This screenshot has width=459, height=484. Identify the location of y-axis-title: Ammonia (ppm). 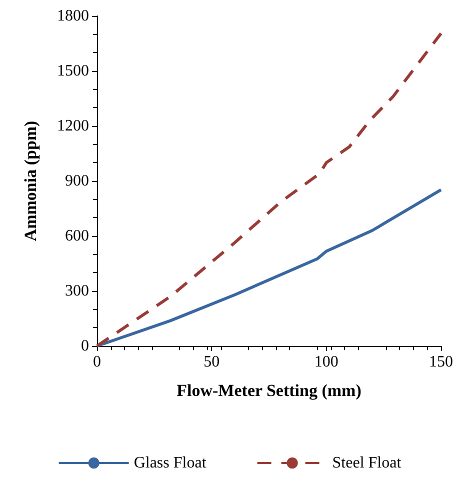
(30, 181).